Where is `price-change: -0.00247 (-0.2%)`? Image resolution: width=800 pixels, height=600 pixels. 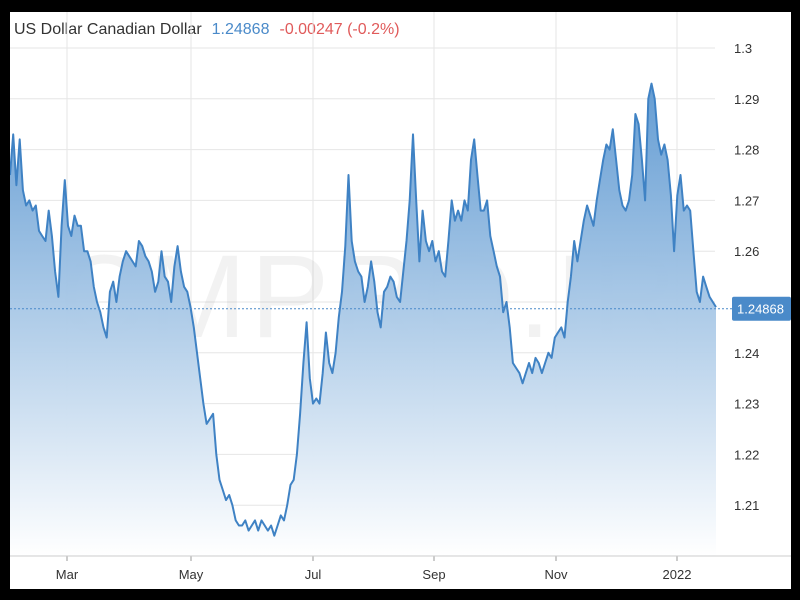
price-change: -0.00247 (-0.2%) is located at coordinates (339, 29).